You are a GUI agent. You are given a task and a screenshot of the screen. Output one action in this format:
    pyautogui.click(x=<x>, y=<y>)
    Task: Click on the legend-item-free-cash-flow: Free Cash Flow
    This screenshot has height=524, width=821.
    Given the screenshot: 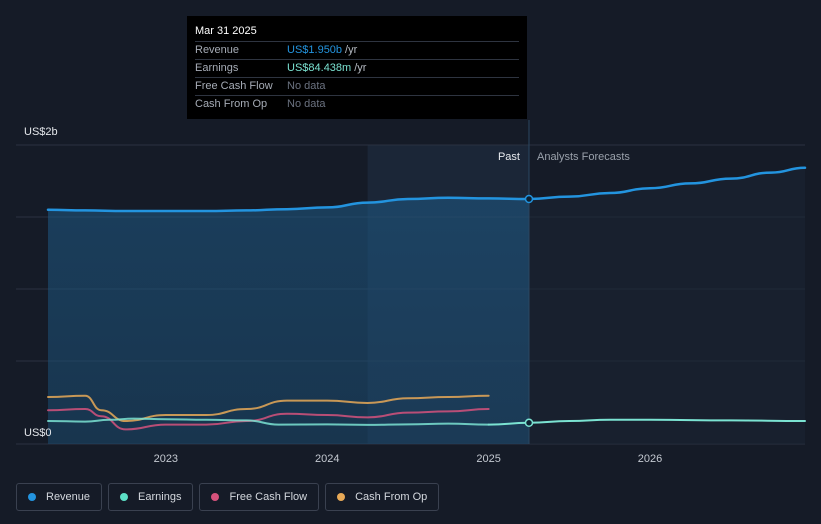 What is the action you would take?
    pyautogui.click(x=259, y=497)
    